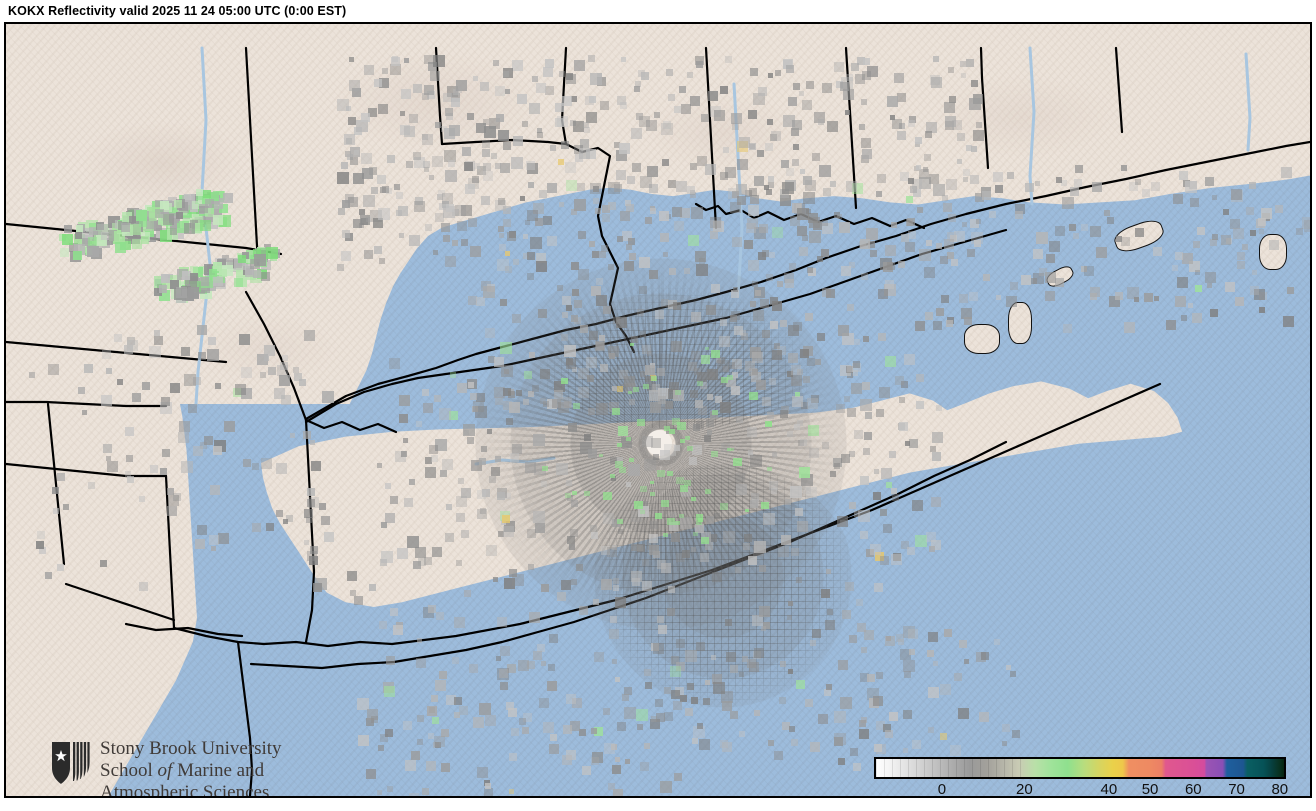 The height and width of the screenshot is (811, 1316). I want to click on sbu-line-1: Stony Brook University, so click(191, 748).